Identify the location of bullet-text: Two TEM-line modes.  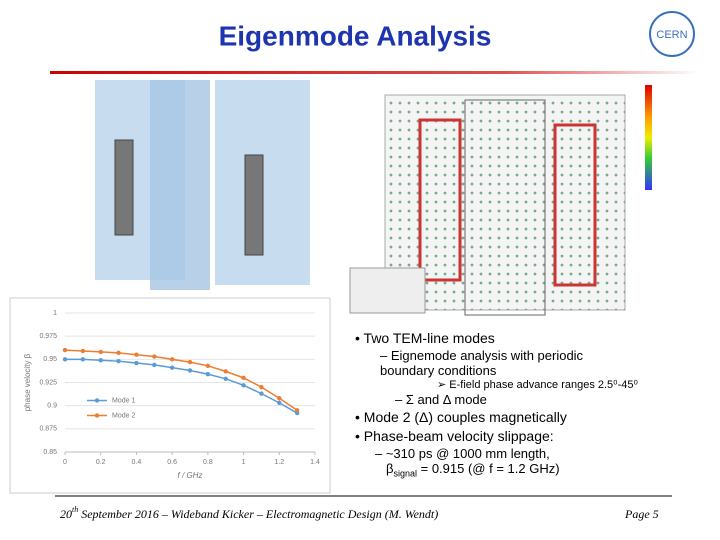
(429, 338).